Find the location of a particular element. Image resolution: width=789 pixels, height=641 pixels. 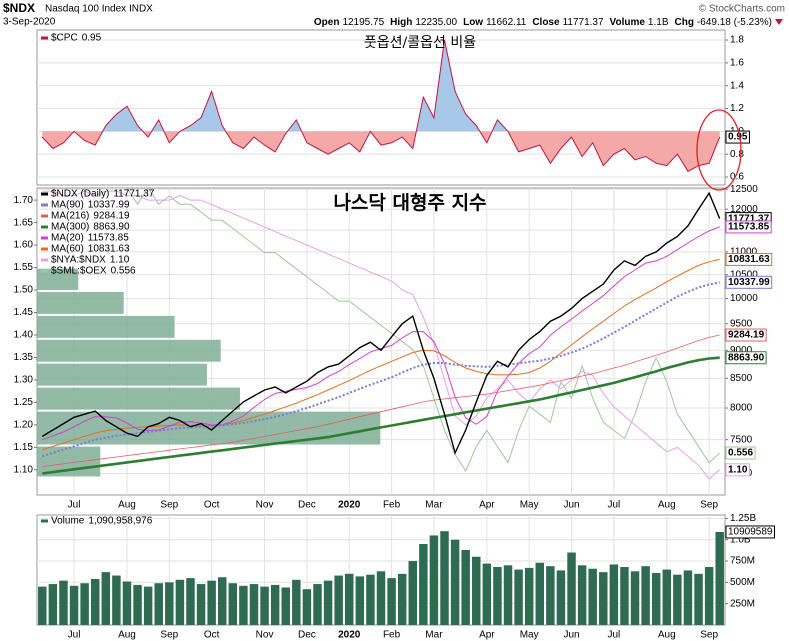

y-tick-label: 1.60 is located at coordinates (24, 245).